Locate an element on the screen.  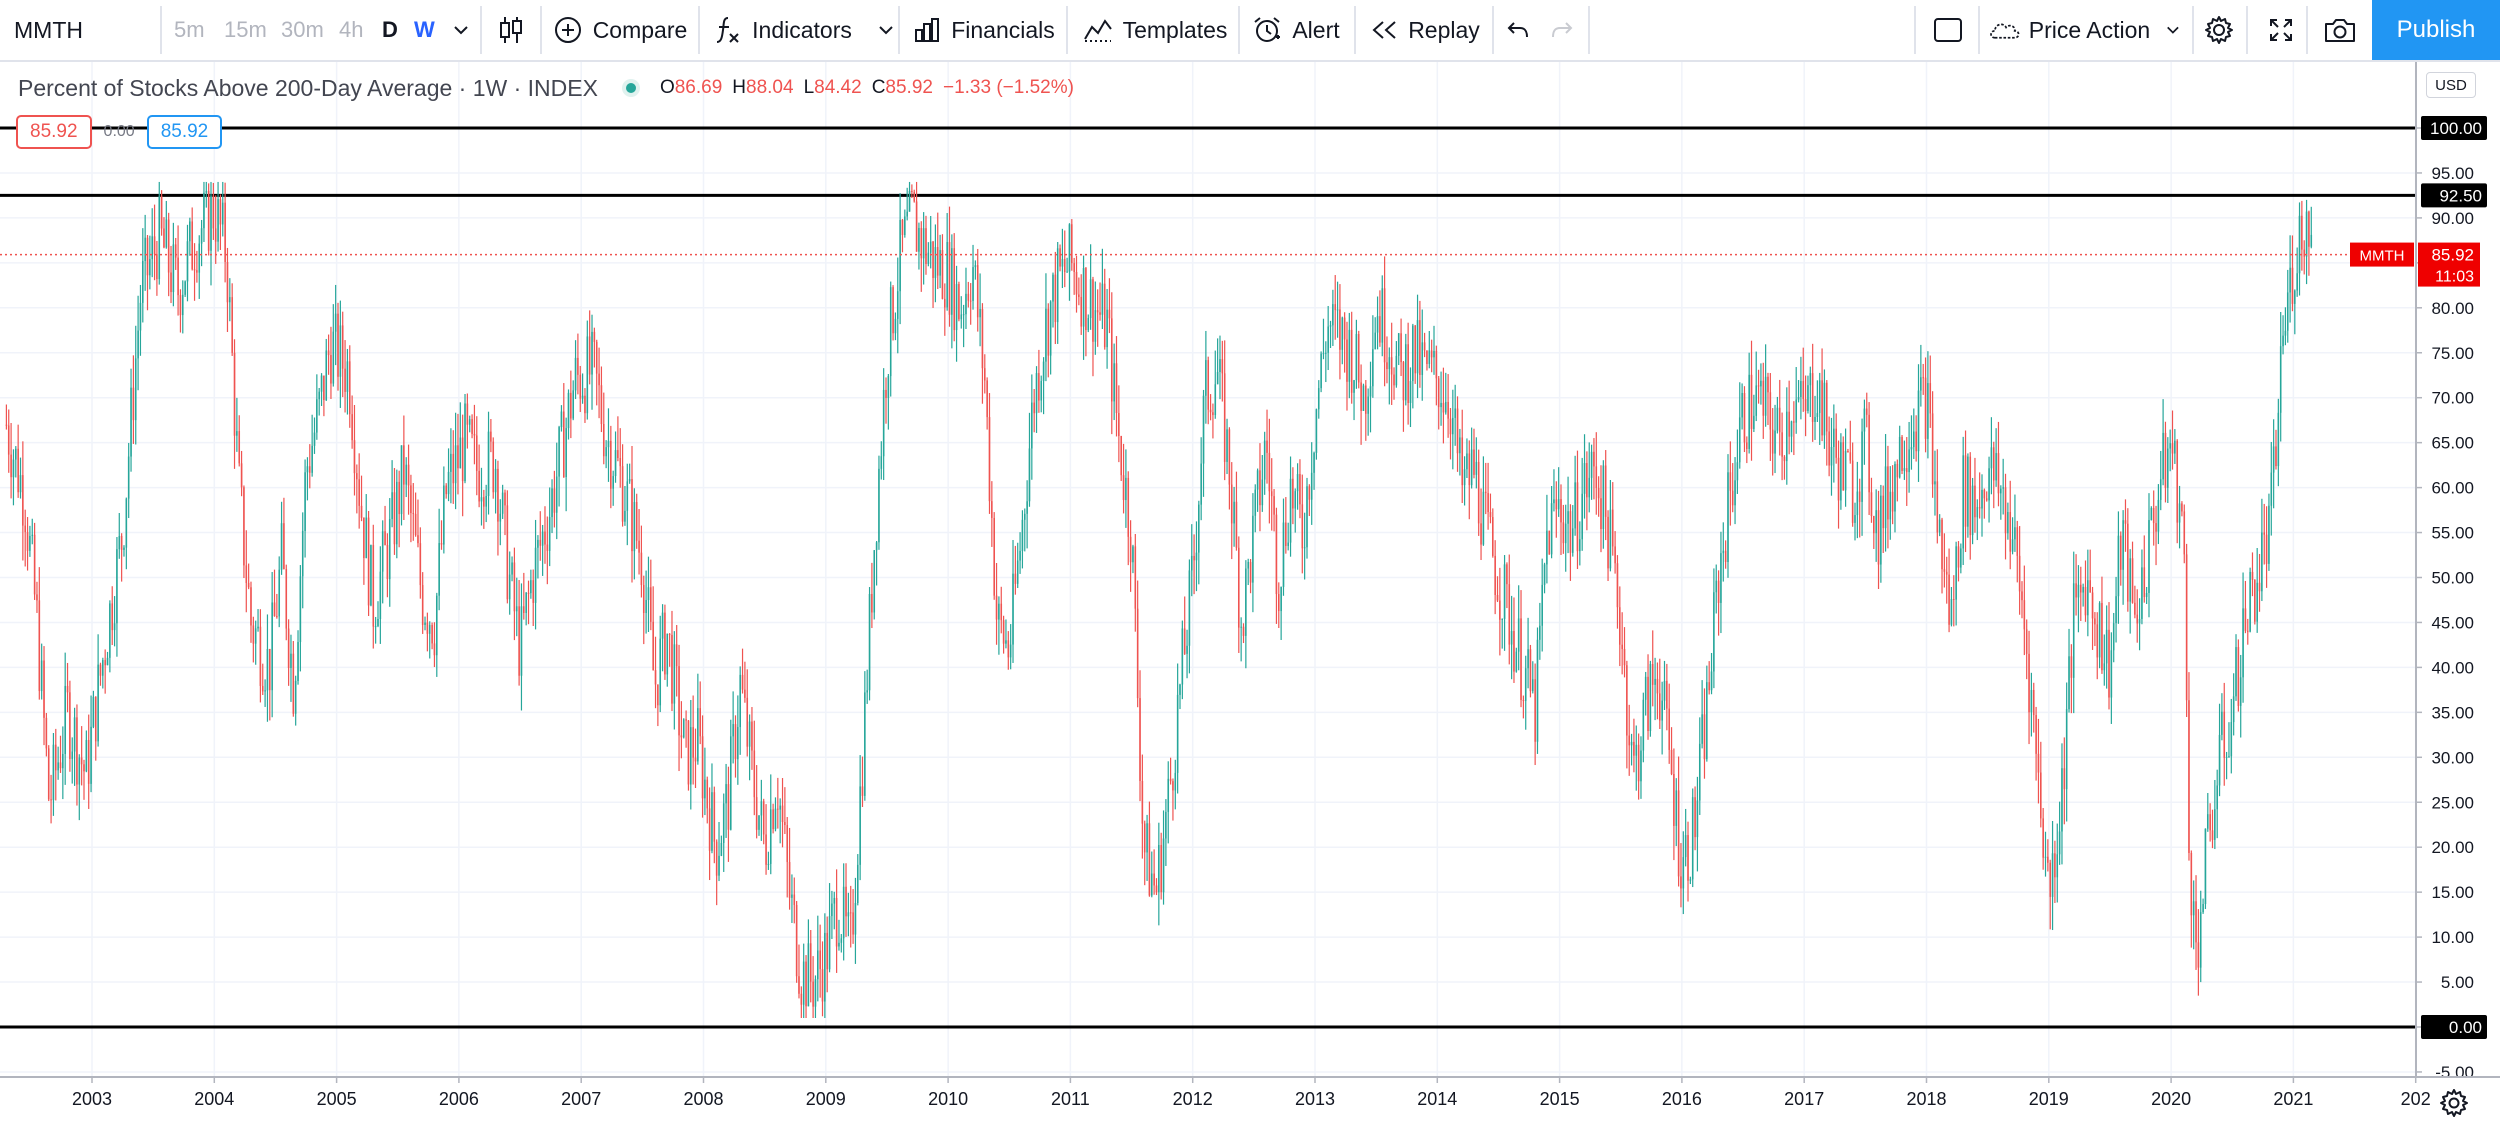
price-action-button: Price Action is located at coordinates (2084, 30).